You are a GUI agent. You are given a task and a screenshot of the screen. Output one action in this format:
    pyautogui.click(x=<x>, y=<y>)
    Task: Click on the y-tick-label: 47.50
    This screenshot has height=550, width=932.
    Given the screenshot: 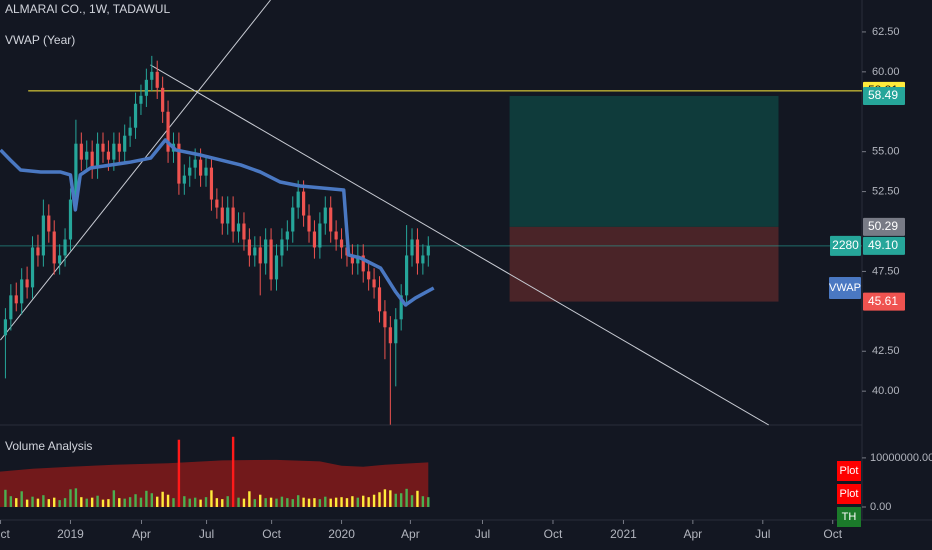 What is the action you would take?
    pyautogui.click(x=886, y=271)
    